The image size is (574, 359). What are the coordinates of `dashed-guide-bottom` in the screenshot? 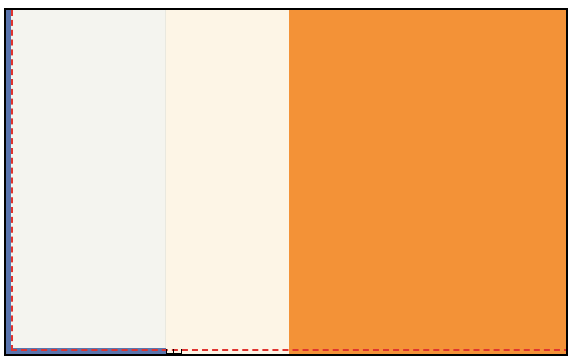 It's located at (288, 350).